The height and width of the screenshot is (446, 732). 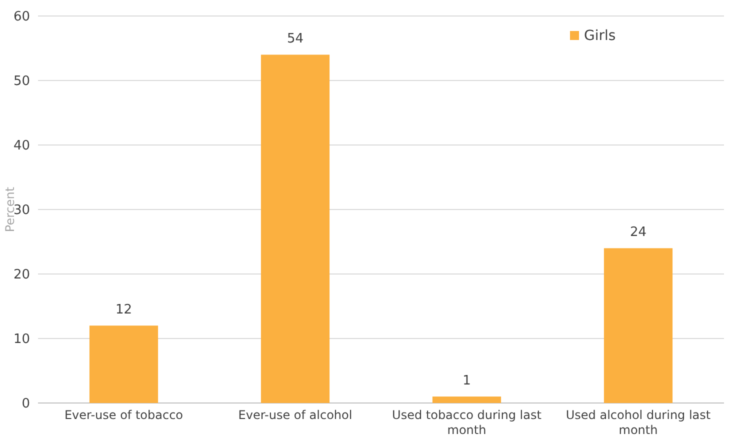 I want to click on y-tick-label: 40, so click(x=21, y=146).